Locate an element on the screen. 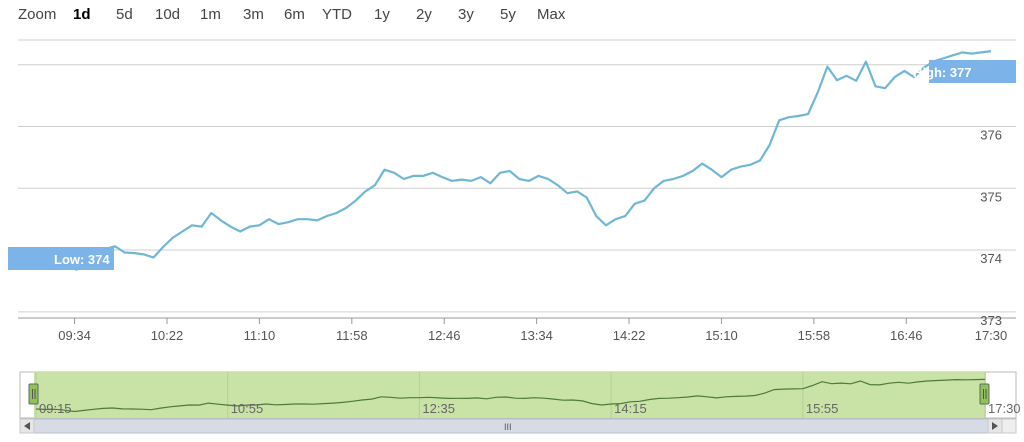 The image size is (1024, 442). low-flag: Low: 374 is located at coordinates (61, 258).